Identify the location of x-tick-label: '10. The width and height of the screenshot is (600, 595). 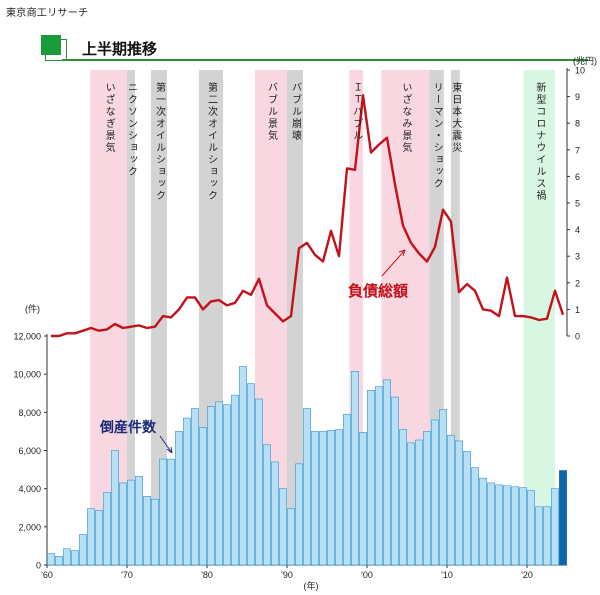
(447, 575).